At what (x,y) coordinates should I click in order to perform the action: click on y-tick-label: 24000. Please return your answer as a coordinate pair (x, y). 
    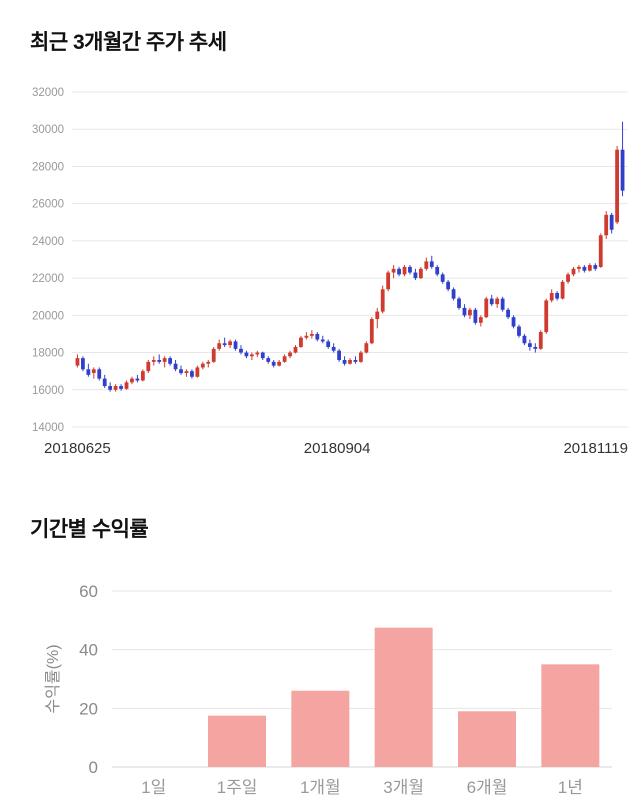
    Looking at the image, I should click on (48, 242).